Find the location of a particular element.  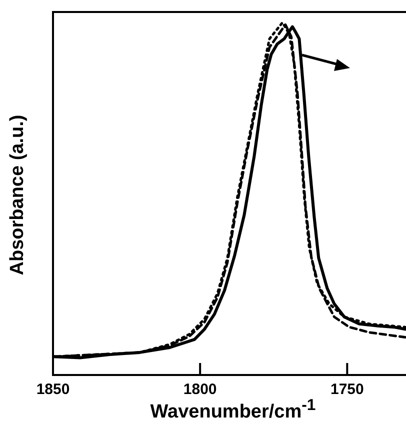

x-tick-label: 1800 is located at coordinates (200, 389).